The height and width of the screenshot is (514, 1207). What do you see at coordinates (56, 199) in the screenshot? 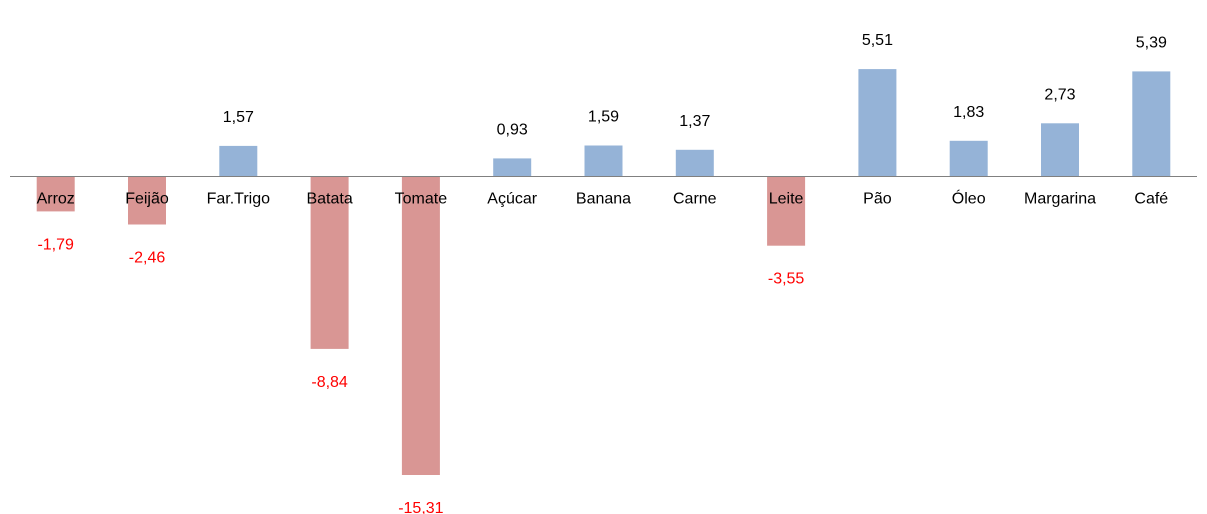
I see `category-label-arroz: Arroz` at bounding box center [56, 199].